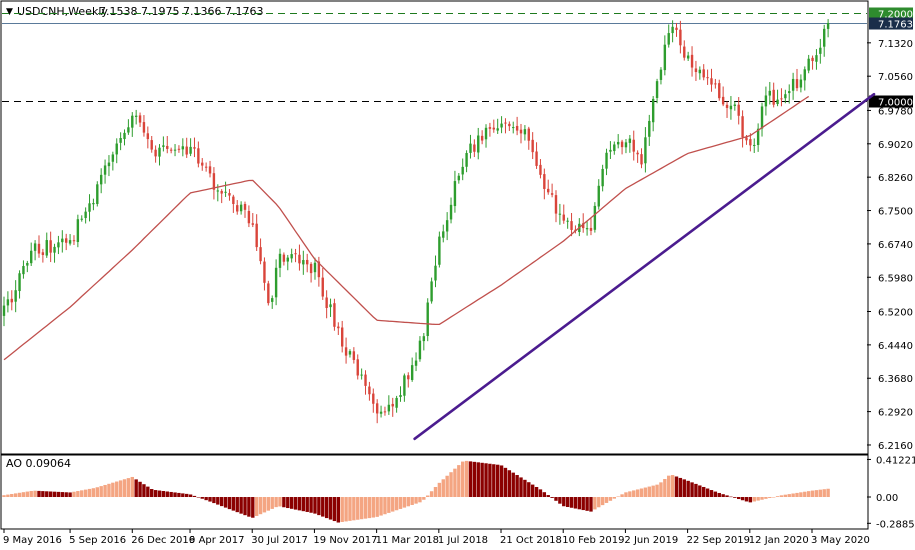  What do you see at coordinates (38, 463) in the screenshot?
I see `ao-title: AO 0.09064` at bounding box center [38, 463].